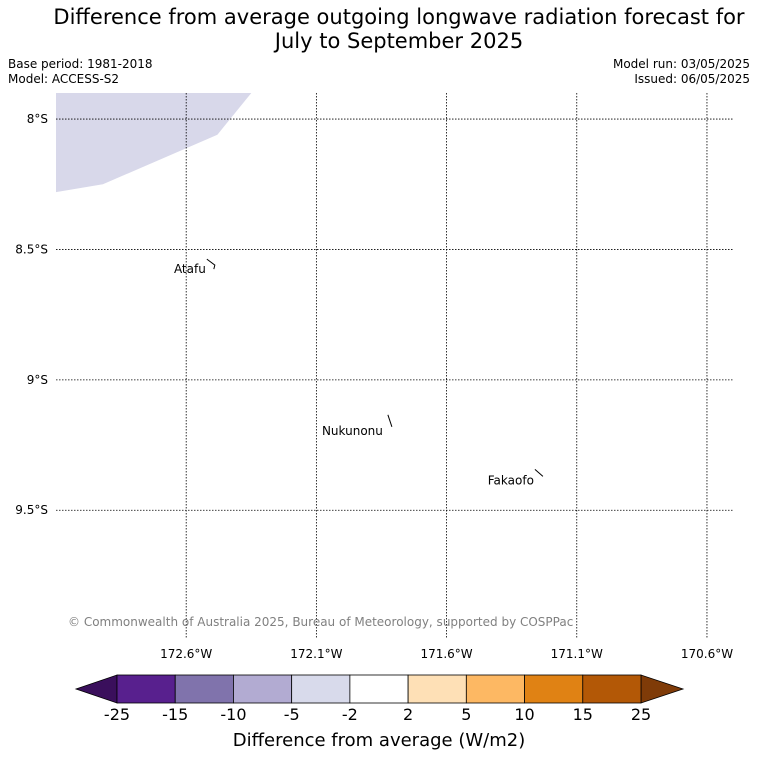 This screenshot has width=758, height=781. Describe the element at coordinates (190, 269) in the screenshot. I see `place-label: Atafu` at that location.